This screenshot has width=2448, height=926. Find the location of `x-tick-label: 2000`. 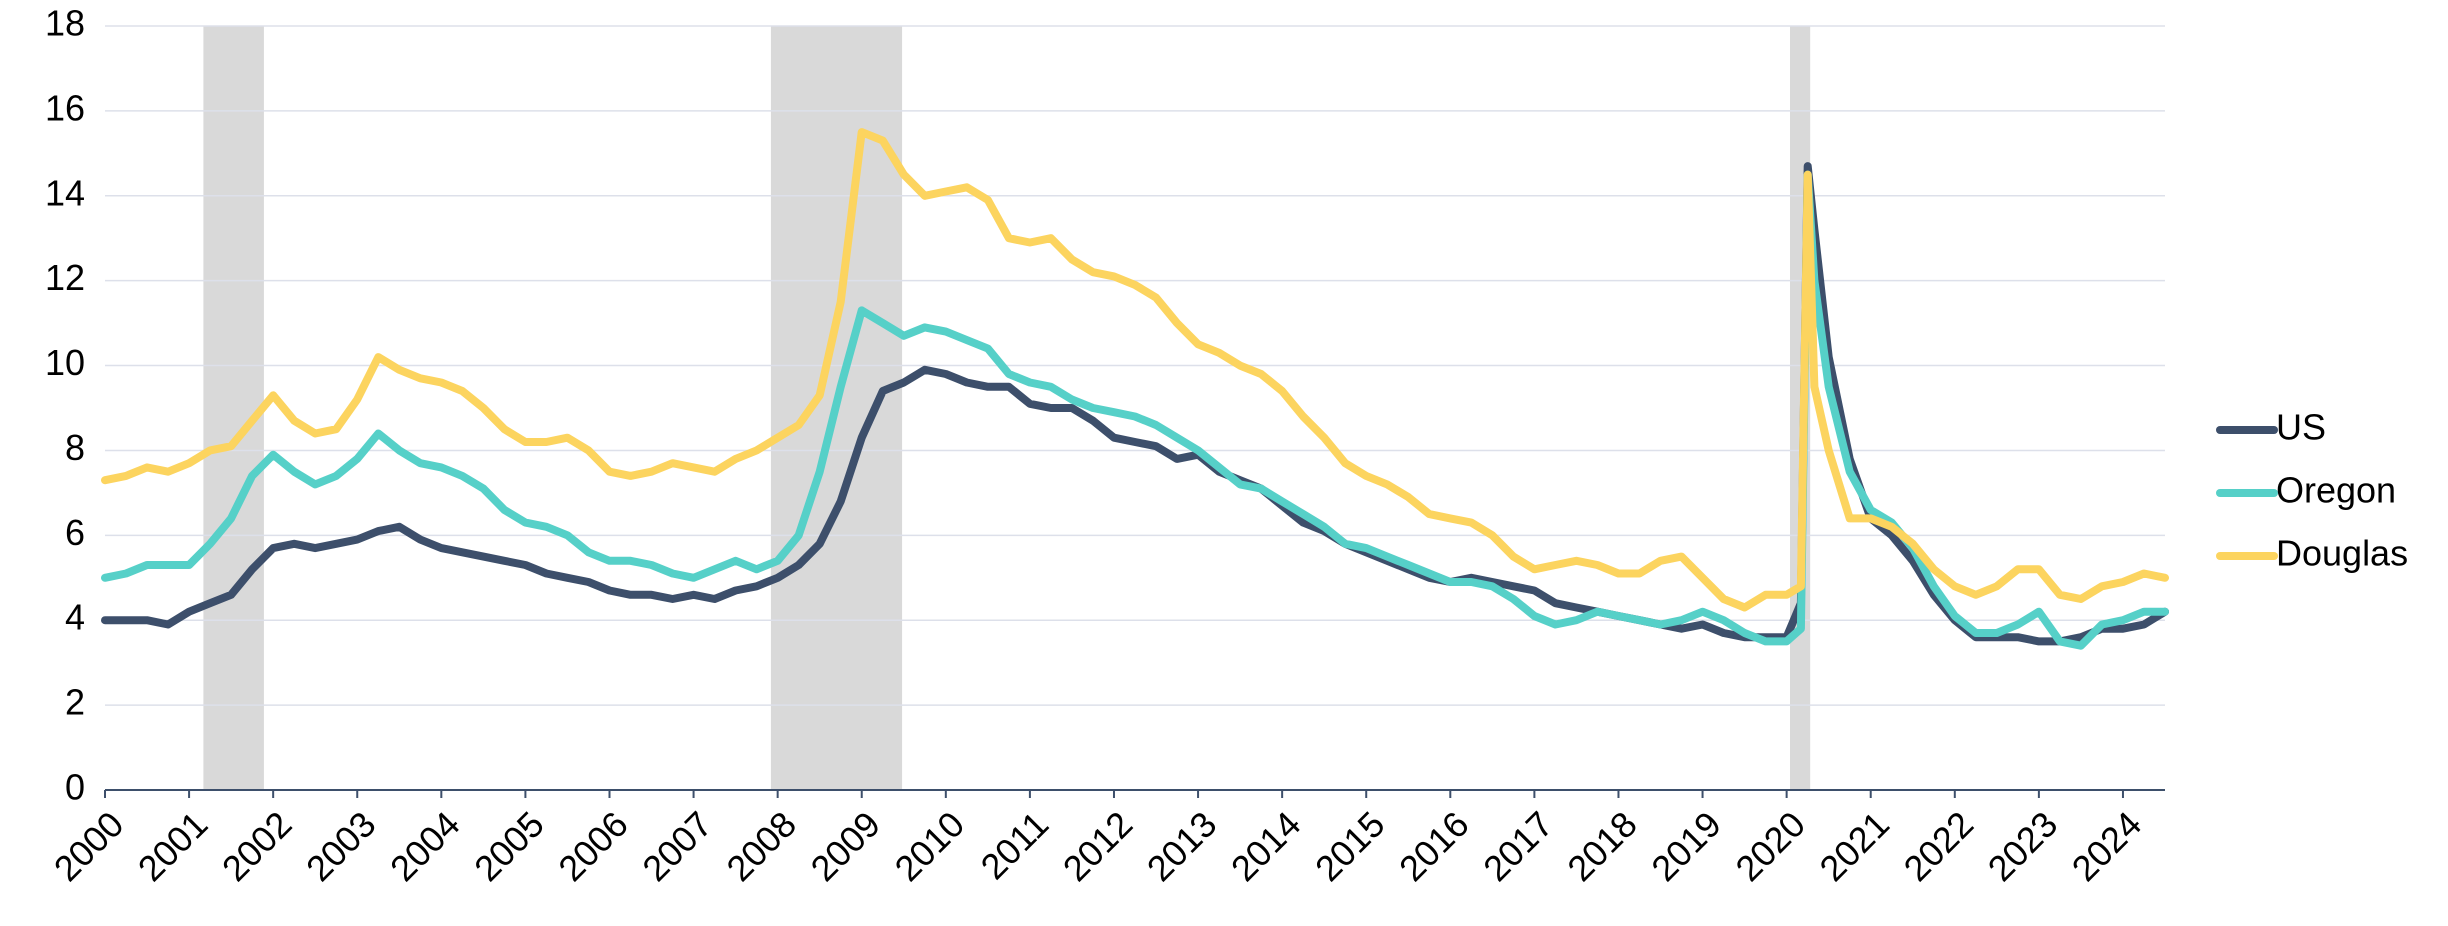

x-tick-label: 2000 is located at coordinates (89, 846).